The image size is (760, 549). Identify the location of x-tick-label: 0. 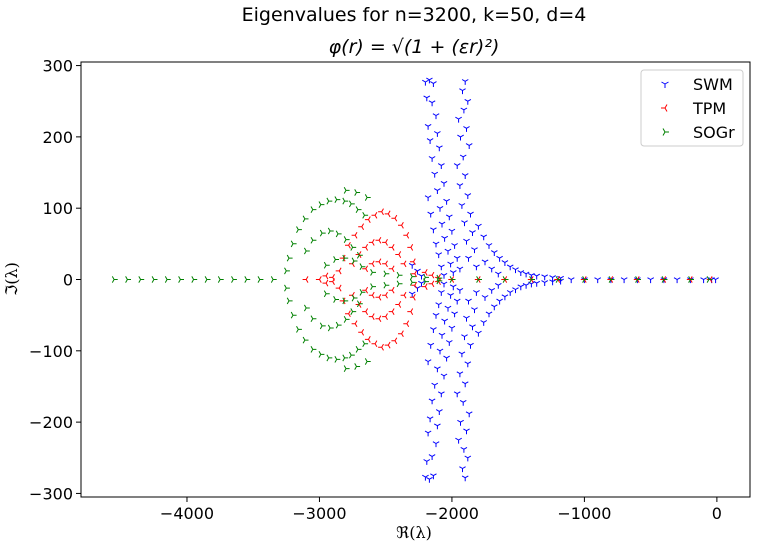
(717, 513).